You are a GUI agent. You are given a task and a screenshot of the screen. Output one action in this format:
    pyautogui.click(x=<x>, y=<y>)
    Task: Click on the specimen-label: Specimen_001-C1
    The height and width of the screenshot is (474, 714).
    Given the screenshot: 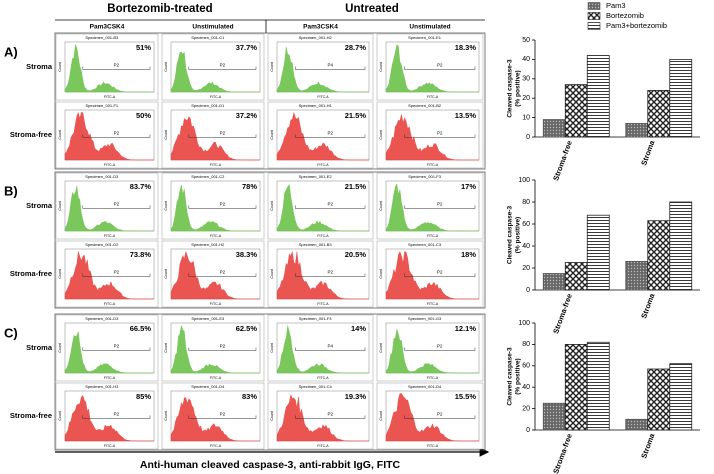 What is the action you would take?
    pyautogui.click(x=208, y=37)
    